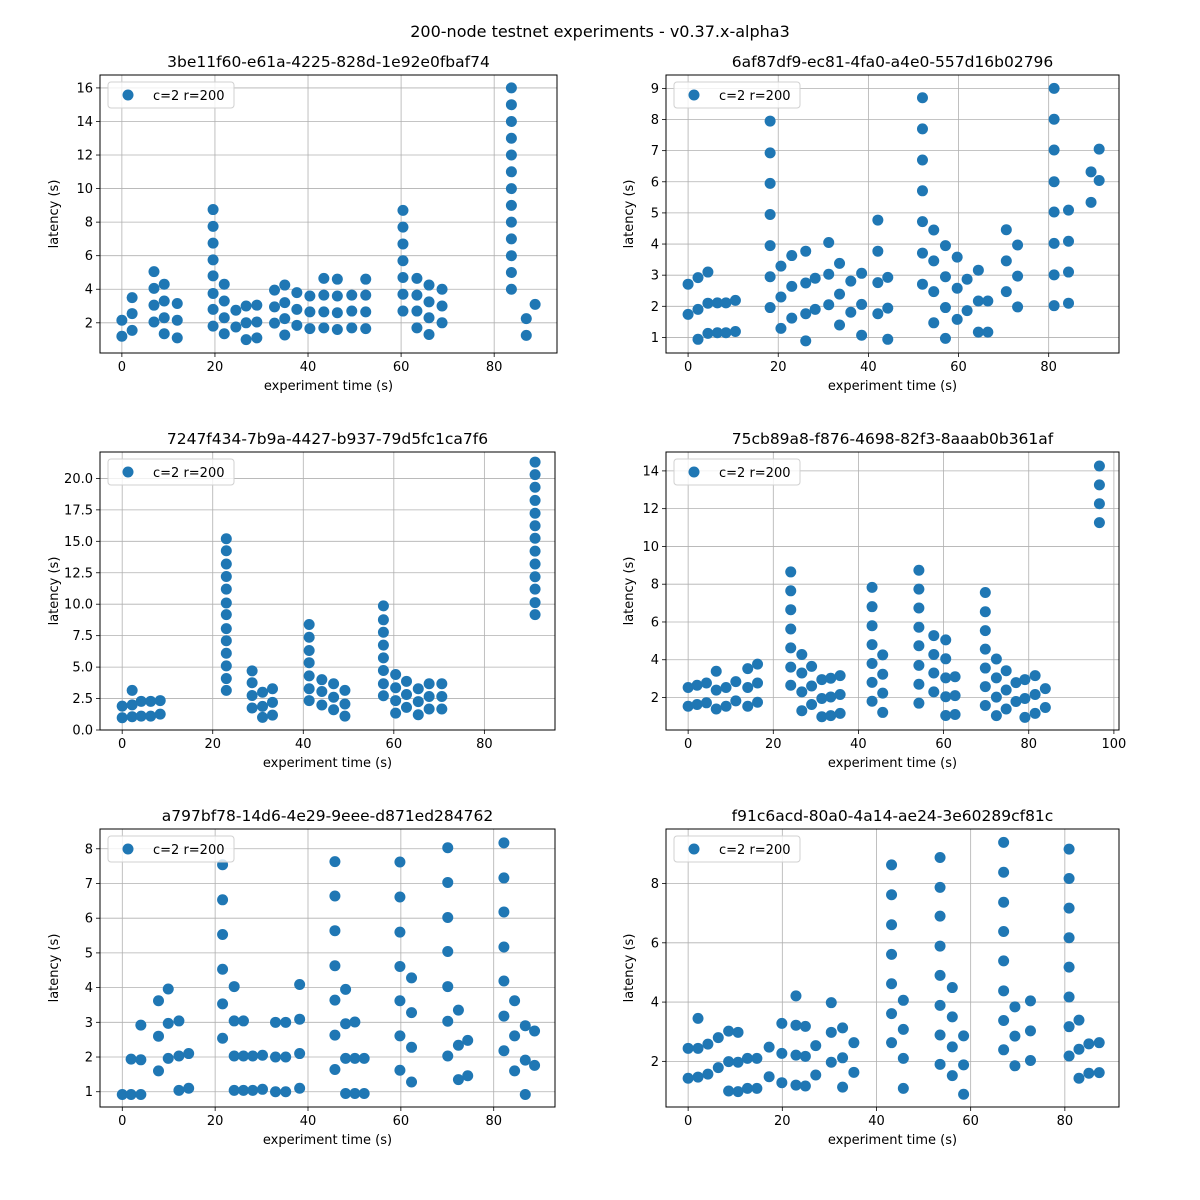 Image resolution: width=1200 pixels, height=1200 pixels. What do you see at coordinates (82, 699) in the screenshot?
I see `y-tick-label: 2.5` at bounding box center [82, 699].